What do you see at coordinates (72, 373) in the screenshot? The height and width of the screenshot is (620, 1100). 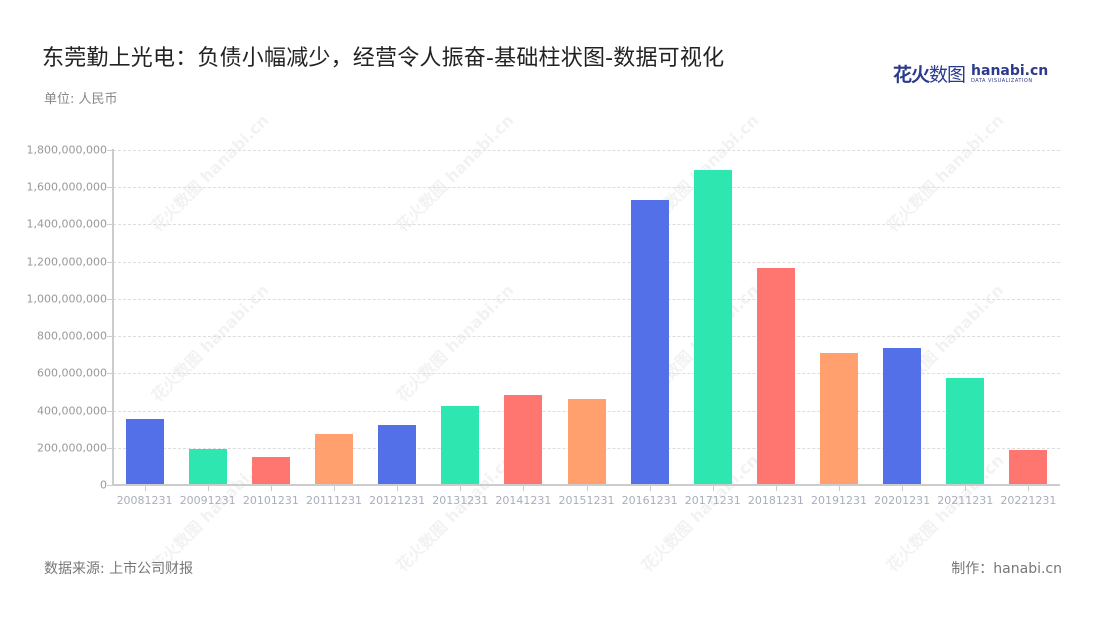 I see `y-tick-label: 600,000,000` at bounding box center [72, 373].